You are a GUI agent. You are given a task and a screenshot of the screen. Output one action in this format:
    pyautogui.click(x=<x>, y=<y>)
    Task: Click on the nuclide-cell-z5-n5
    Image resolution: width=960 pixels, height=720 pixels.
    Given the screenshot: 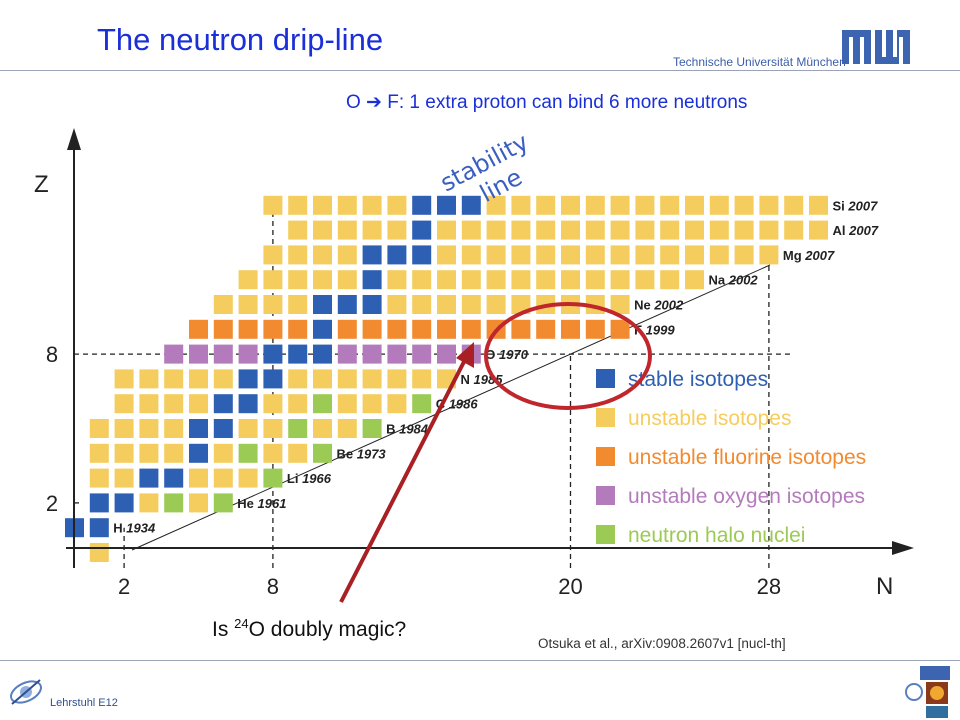 What is the action you would take?
    pyautogui.click(x=198, y=428)
    